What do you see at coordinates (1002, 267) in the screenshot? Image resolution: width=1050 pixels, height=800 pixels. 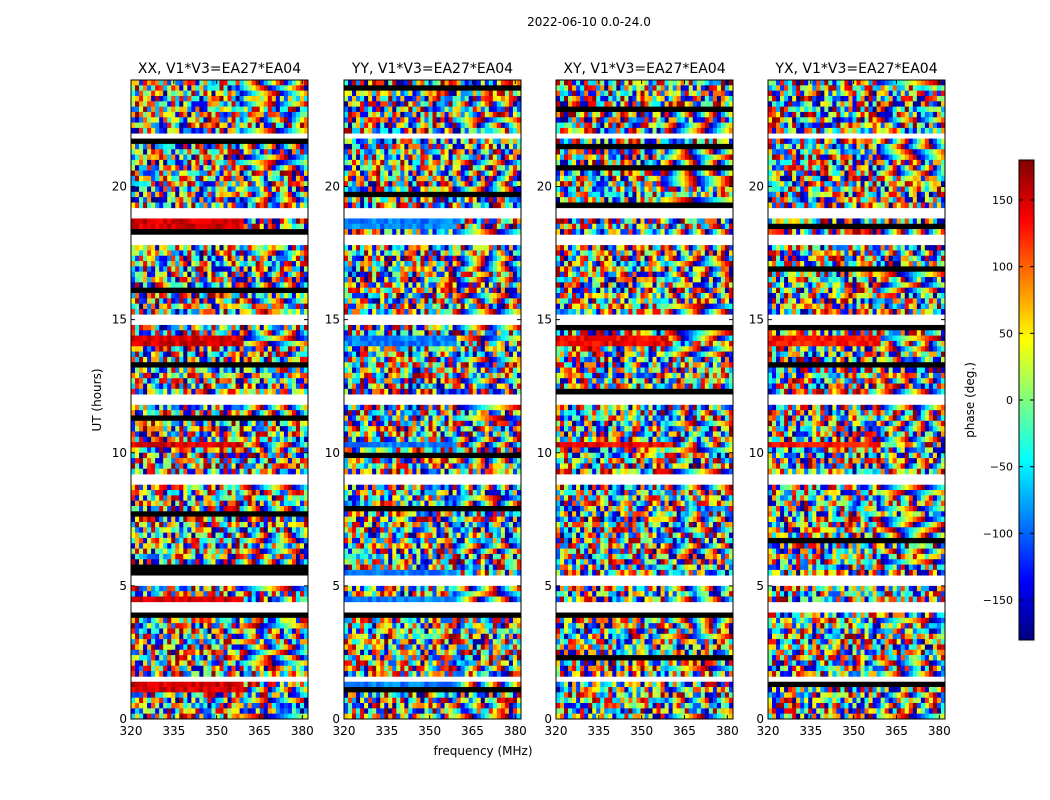 I see `colorbar-tick-label: 100` at bounding box center [1002, 267].